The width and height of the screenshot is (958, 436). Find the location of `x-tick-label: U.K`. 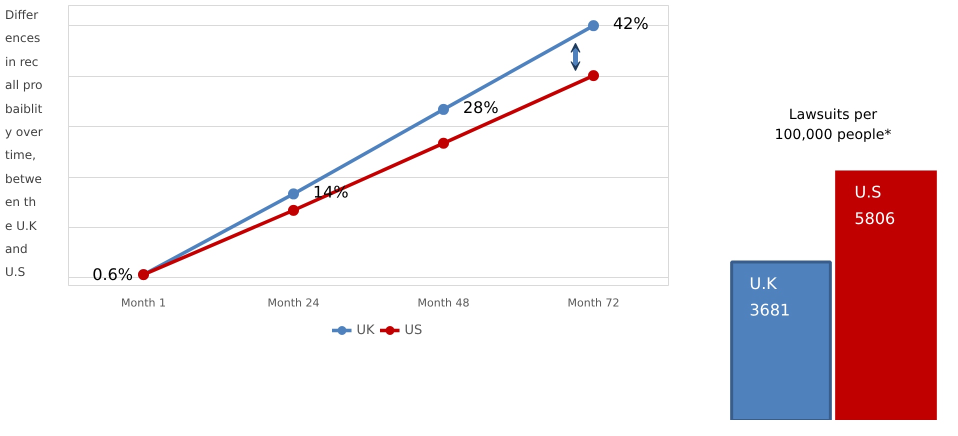

x-tick-label: U.K is located at coordinates (764, 283).